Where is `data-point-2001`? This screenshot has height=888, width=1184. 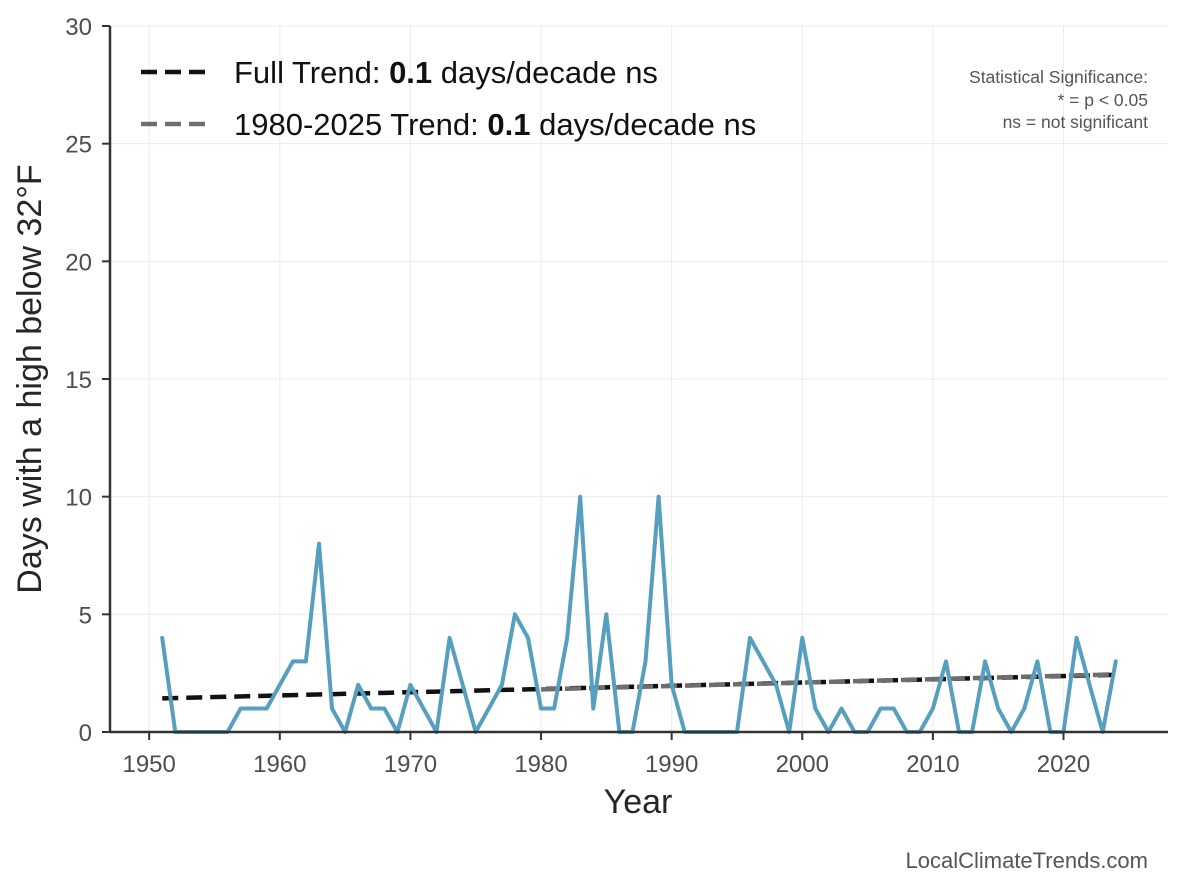 data-point-2001 is located at coordinates (815, 708).